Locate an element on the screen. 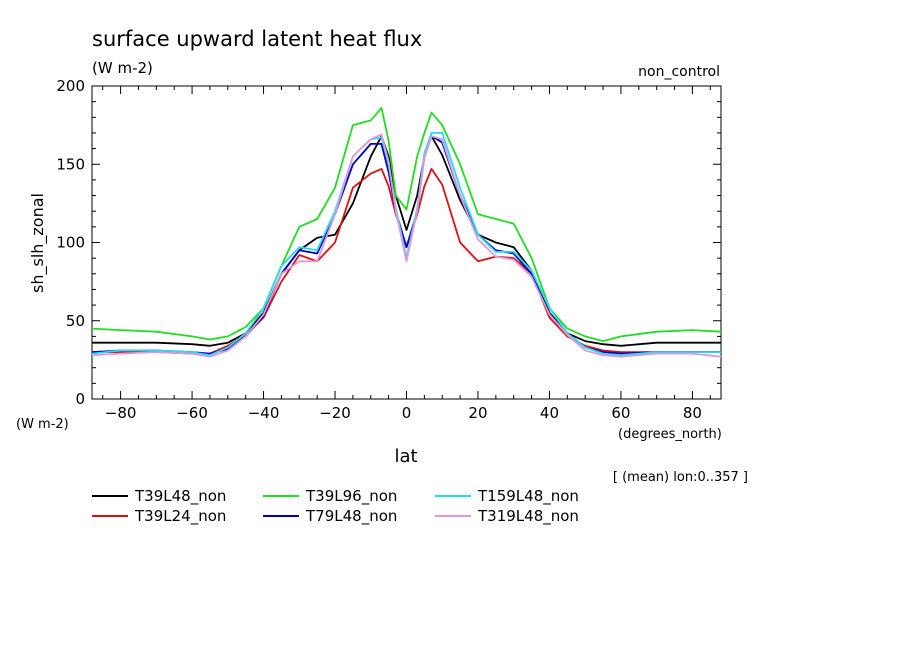  legend-label: T39L24_non is located at coordinates (180, 516).